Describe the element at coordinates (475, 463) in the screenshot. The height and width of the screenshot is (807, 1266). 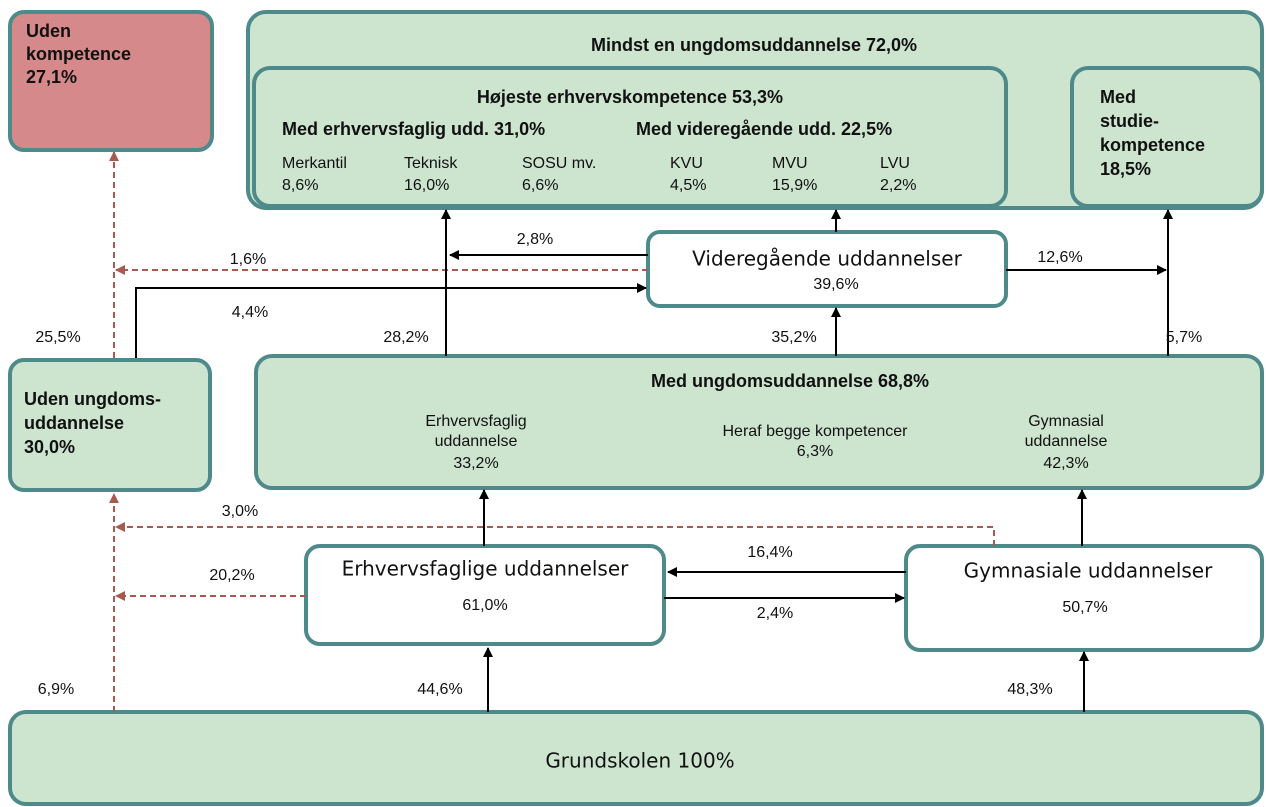
I see `item-line: 33,2%` at that location.